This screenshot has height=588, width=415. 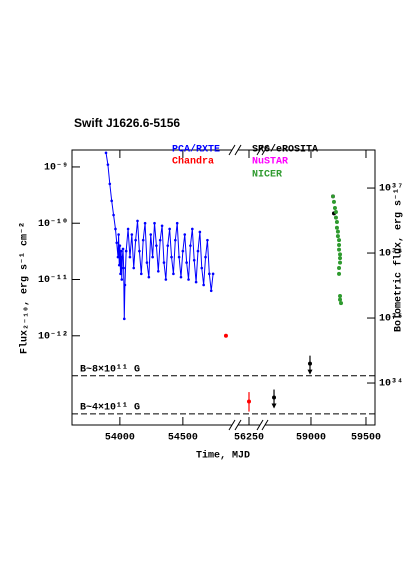 I want to click on y2-tick-label: 10³⁶, so click(x=391, y=254).